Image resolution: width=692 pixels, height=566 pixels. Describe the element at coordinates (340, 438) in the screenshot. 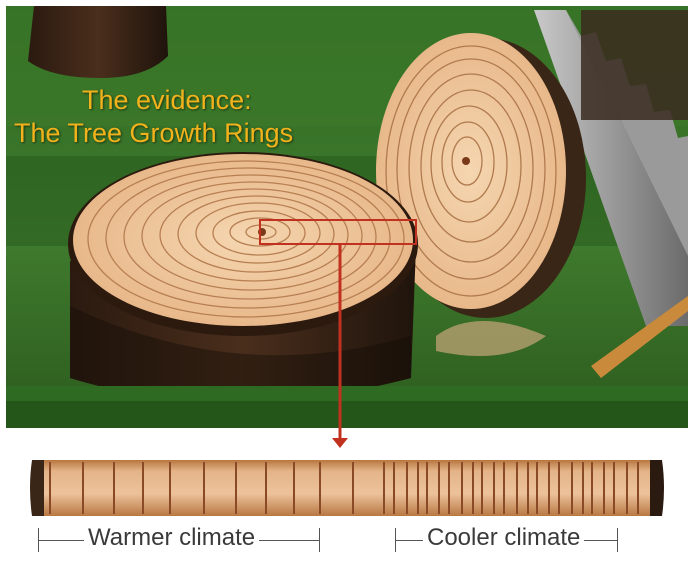

I see `pointer-arrowhead` at that location.